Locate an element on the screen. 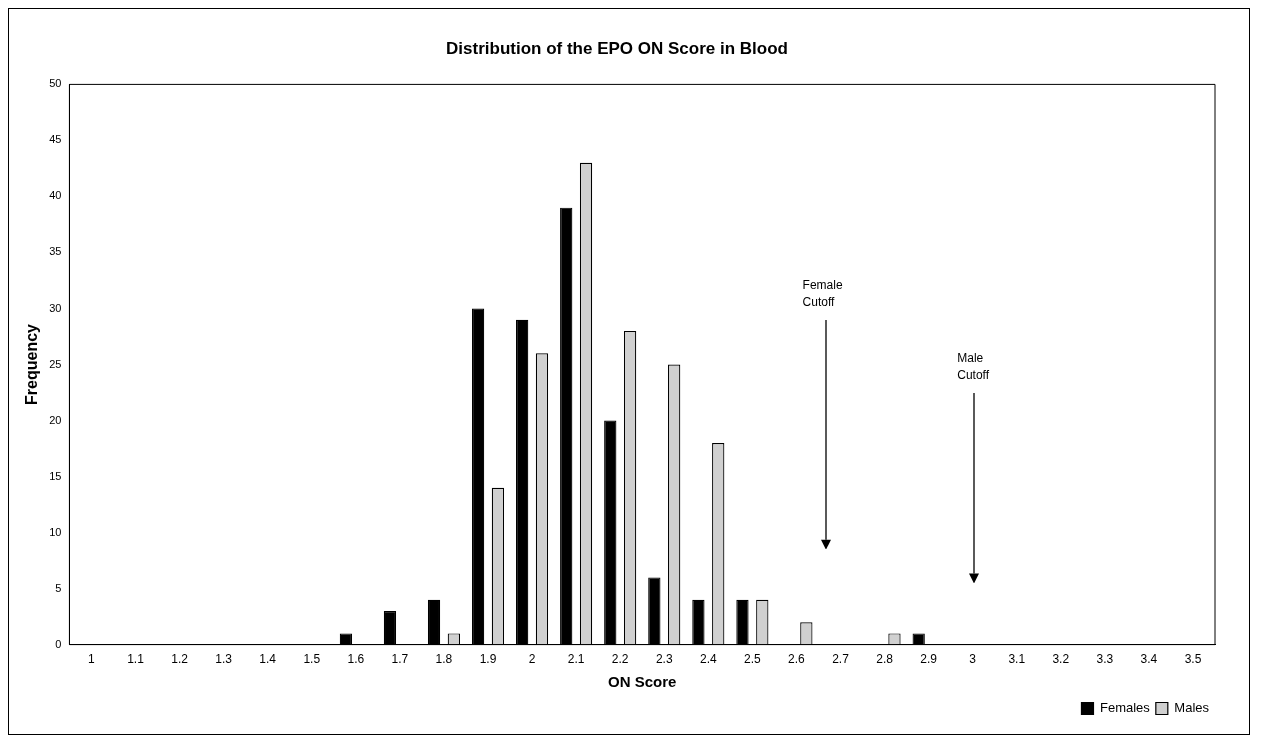  x-tick-label: 2.5 is located at coordinates (753, 659).